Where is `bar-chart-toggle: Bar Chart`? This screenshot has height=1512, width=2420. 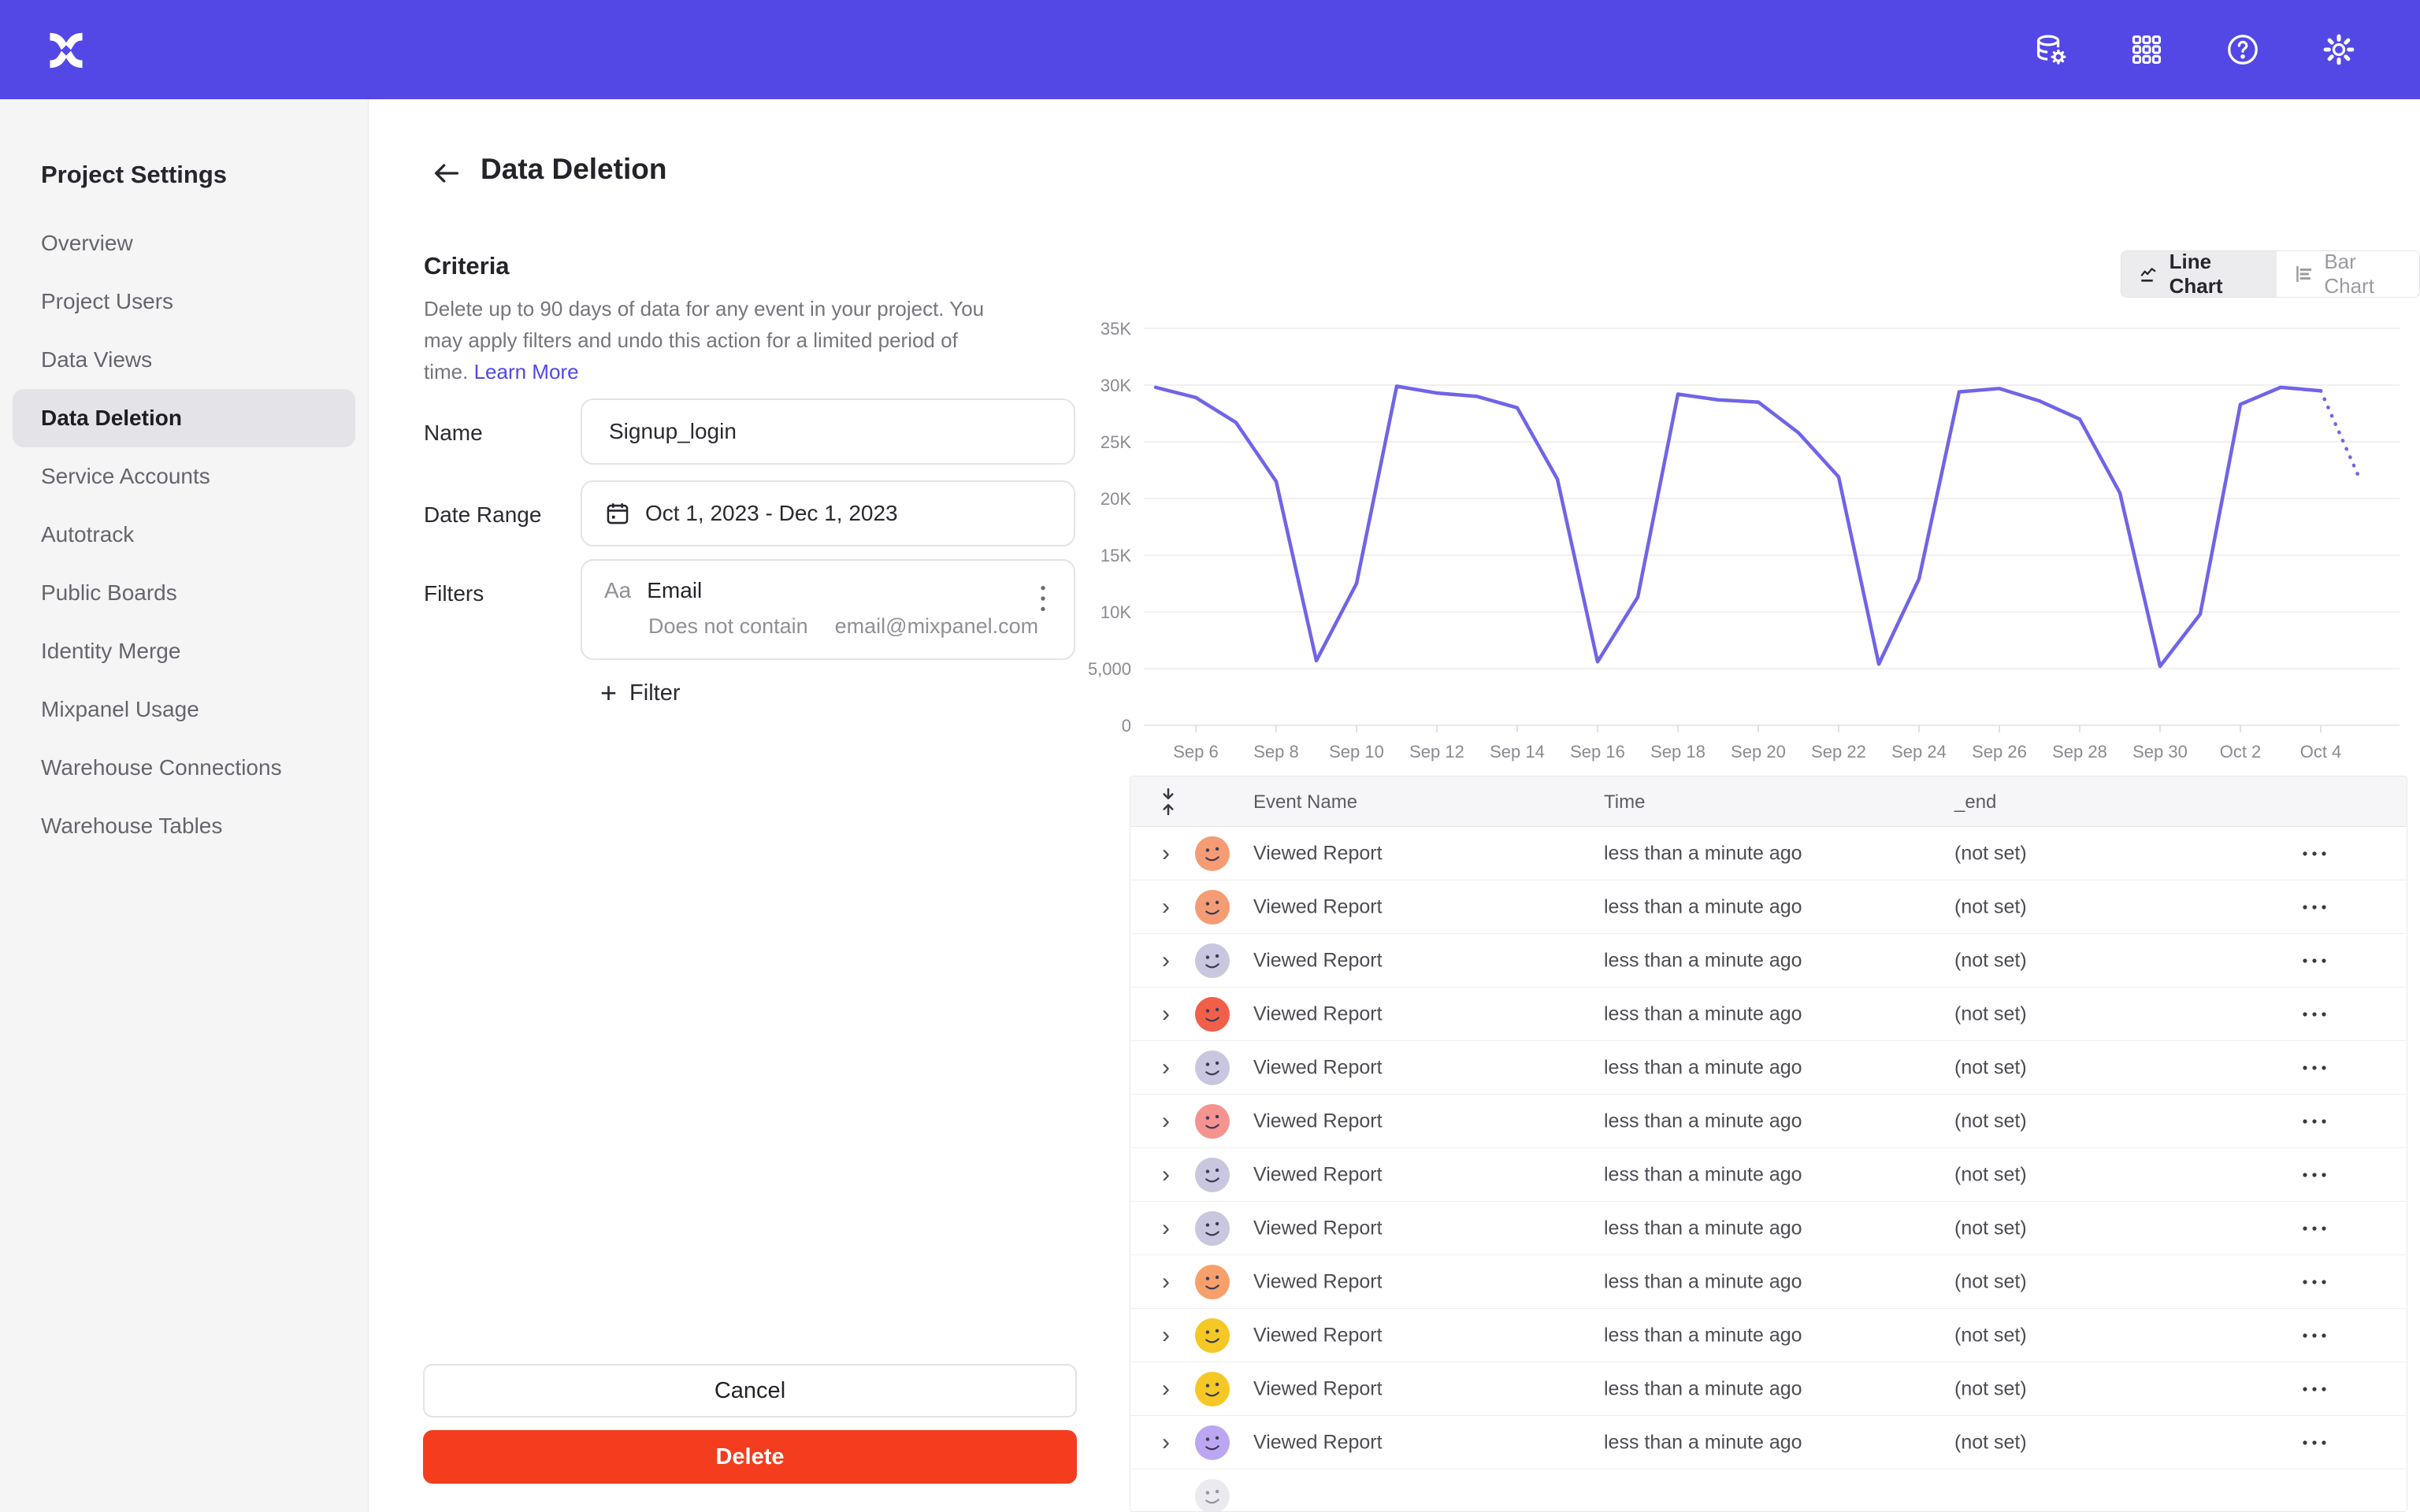 bar-chart-toggle: Bar Chart is located at coordinates (2347, 274).